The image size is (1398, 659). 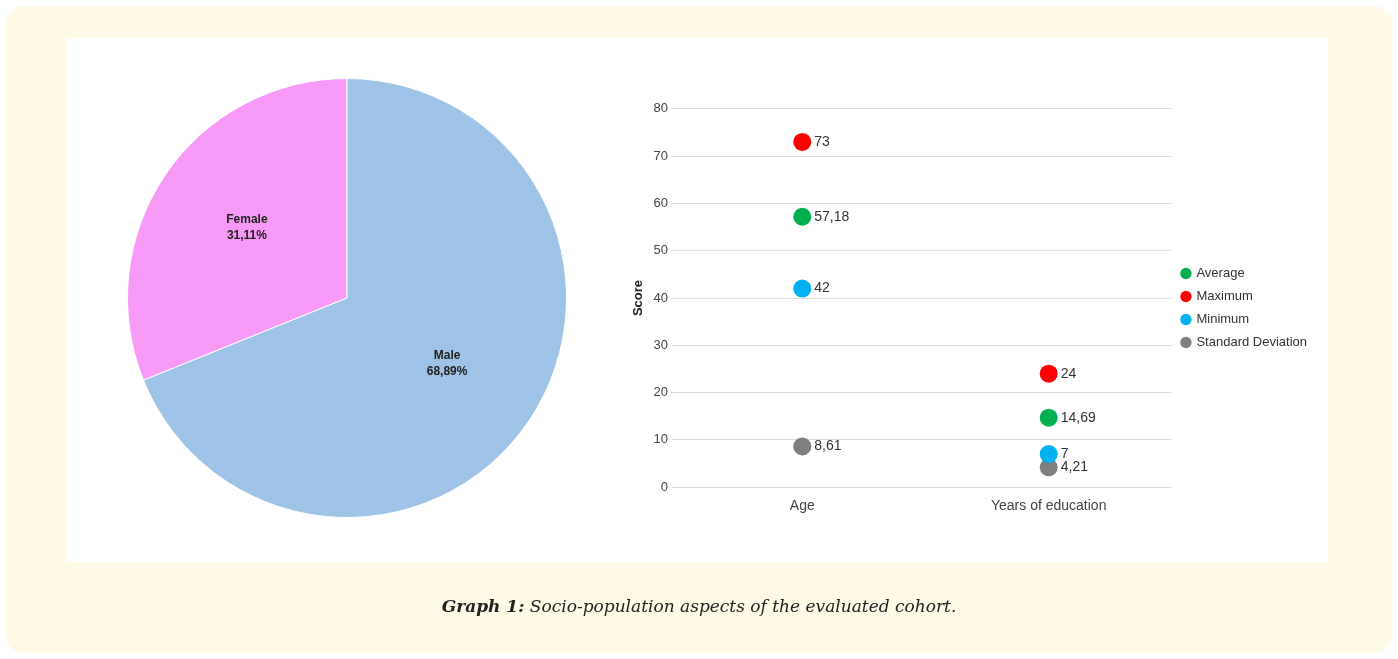 What do you see at coordinates (247, 219) in the screenshot?
I see `slice-label: Female` at bounding box center [247, 219].